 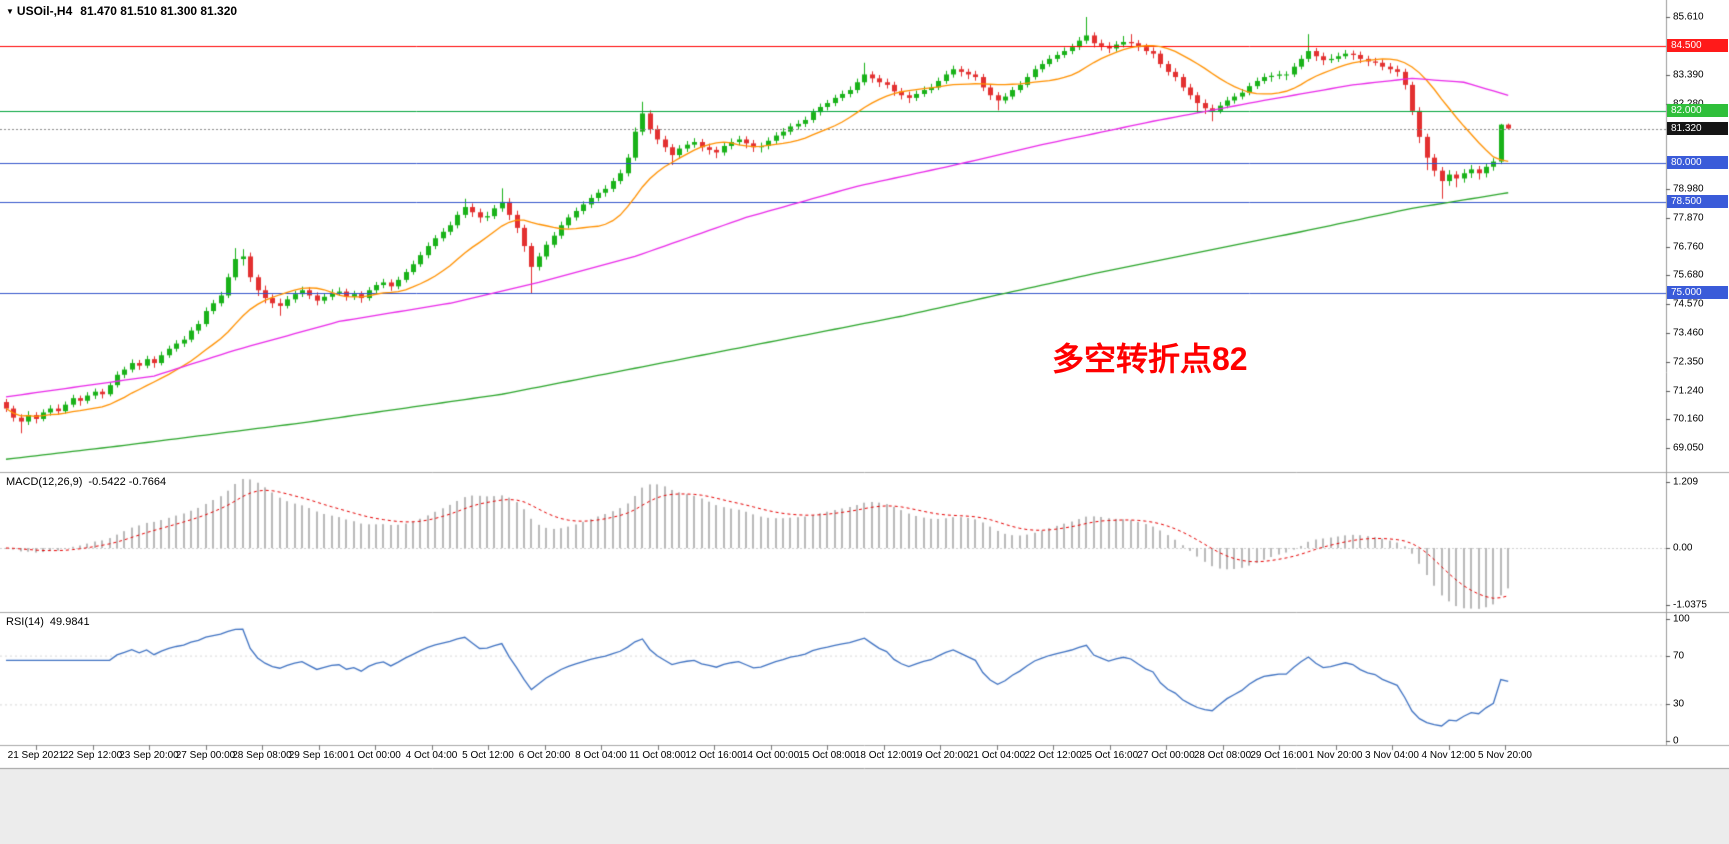 I want to click on axis-tick: 82.280, so click(x=1688, y=103).